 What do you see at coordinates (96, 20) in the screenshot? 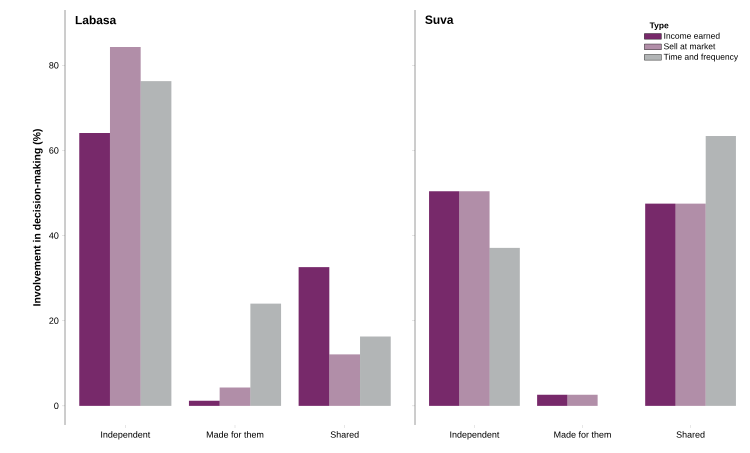
I see `chart-title: Labasa` at bounding box center [96, 20].